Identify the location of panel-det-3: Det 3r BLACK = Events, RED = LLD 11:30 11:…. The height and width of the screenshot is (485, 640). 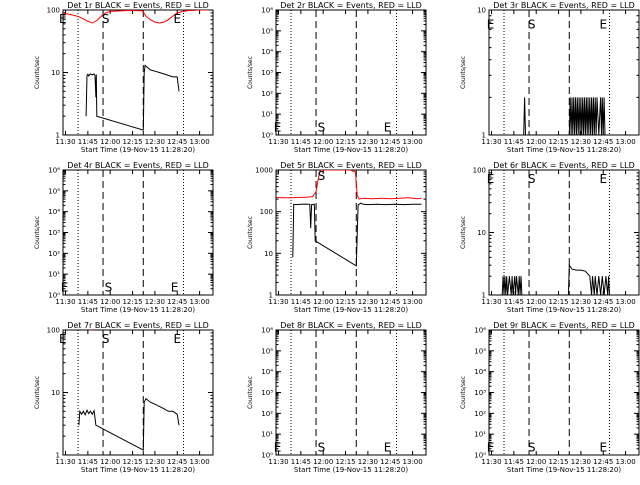
(550, 77).